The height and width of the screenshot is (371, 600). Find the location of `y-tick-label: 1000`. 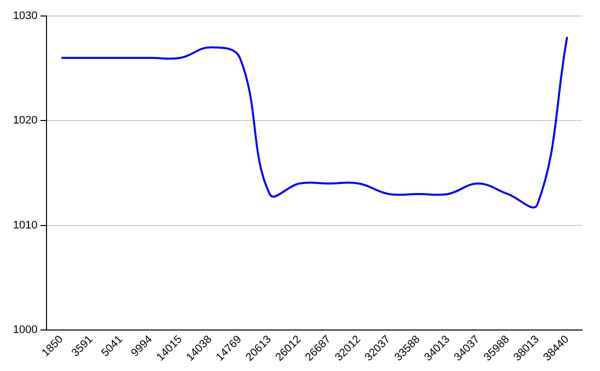

y-tick-label: 1000 is located at coordinates (25, 330).